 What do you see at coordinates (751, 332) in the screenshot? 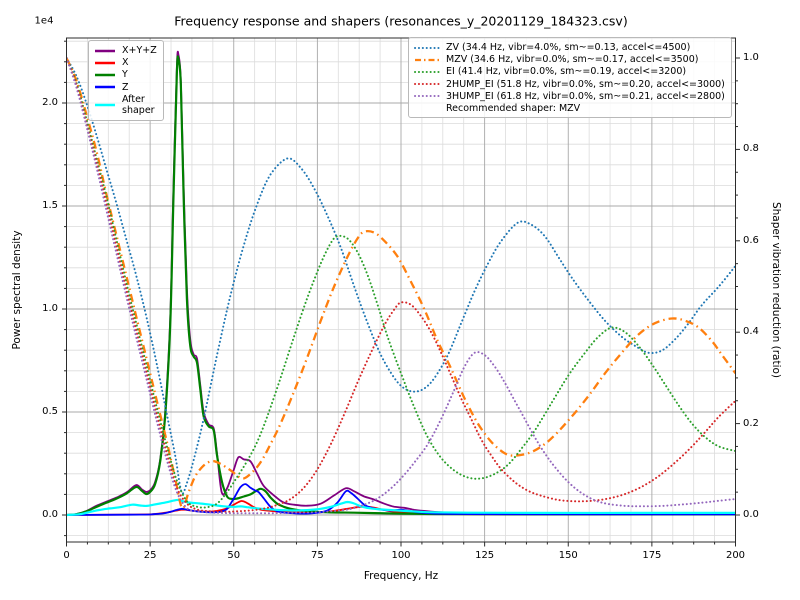
I see `y-right-tick-label-0.4: 0.4` at bounding box center [751, 332].